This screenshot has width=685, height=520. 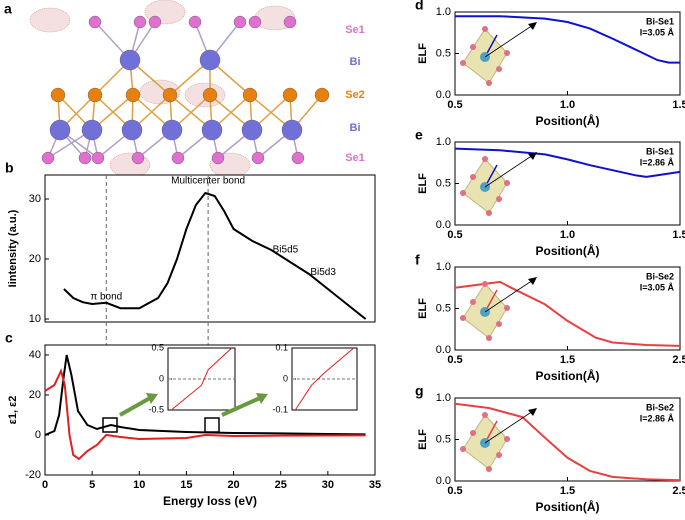 What do you see at coordinates (156, 409) in the screenshot?
I see `y-tick-label: -0.5` at bounding box center [156, 409].